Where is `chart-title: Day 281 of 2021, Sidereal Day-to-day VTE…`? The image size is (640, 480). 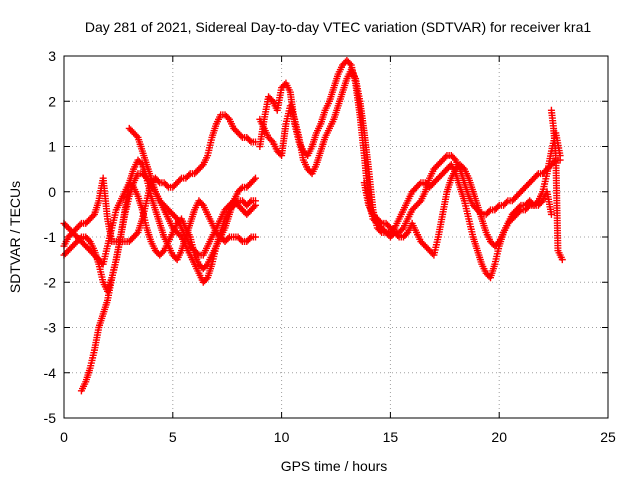 chart-title: Day 281 of 2021, Sidereal Day-to-day VTE… is located at coordinates (338, 27).